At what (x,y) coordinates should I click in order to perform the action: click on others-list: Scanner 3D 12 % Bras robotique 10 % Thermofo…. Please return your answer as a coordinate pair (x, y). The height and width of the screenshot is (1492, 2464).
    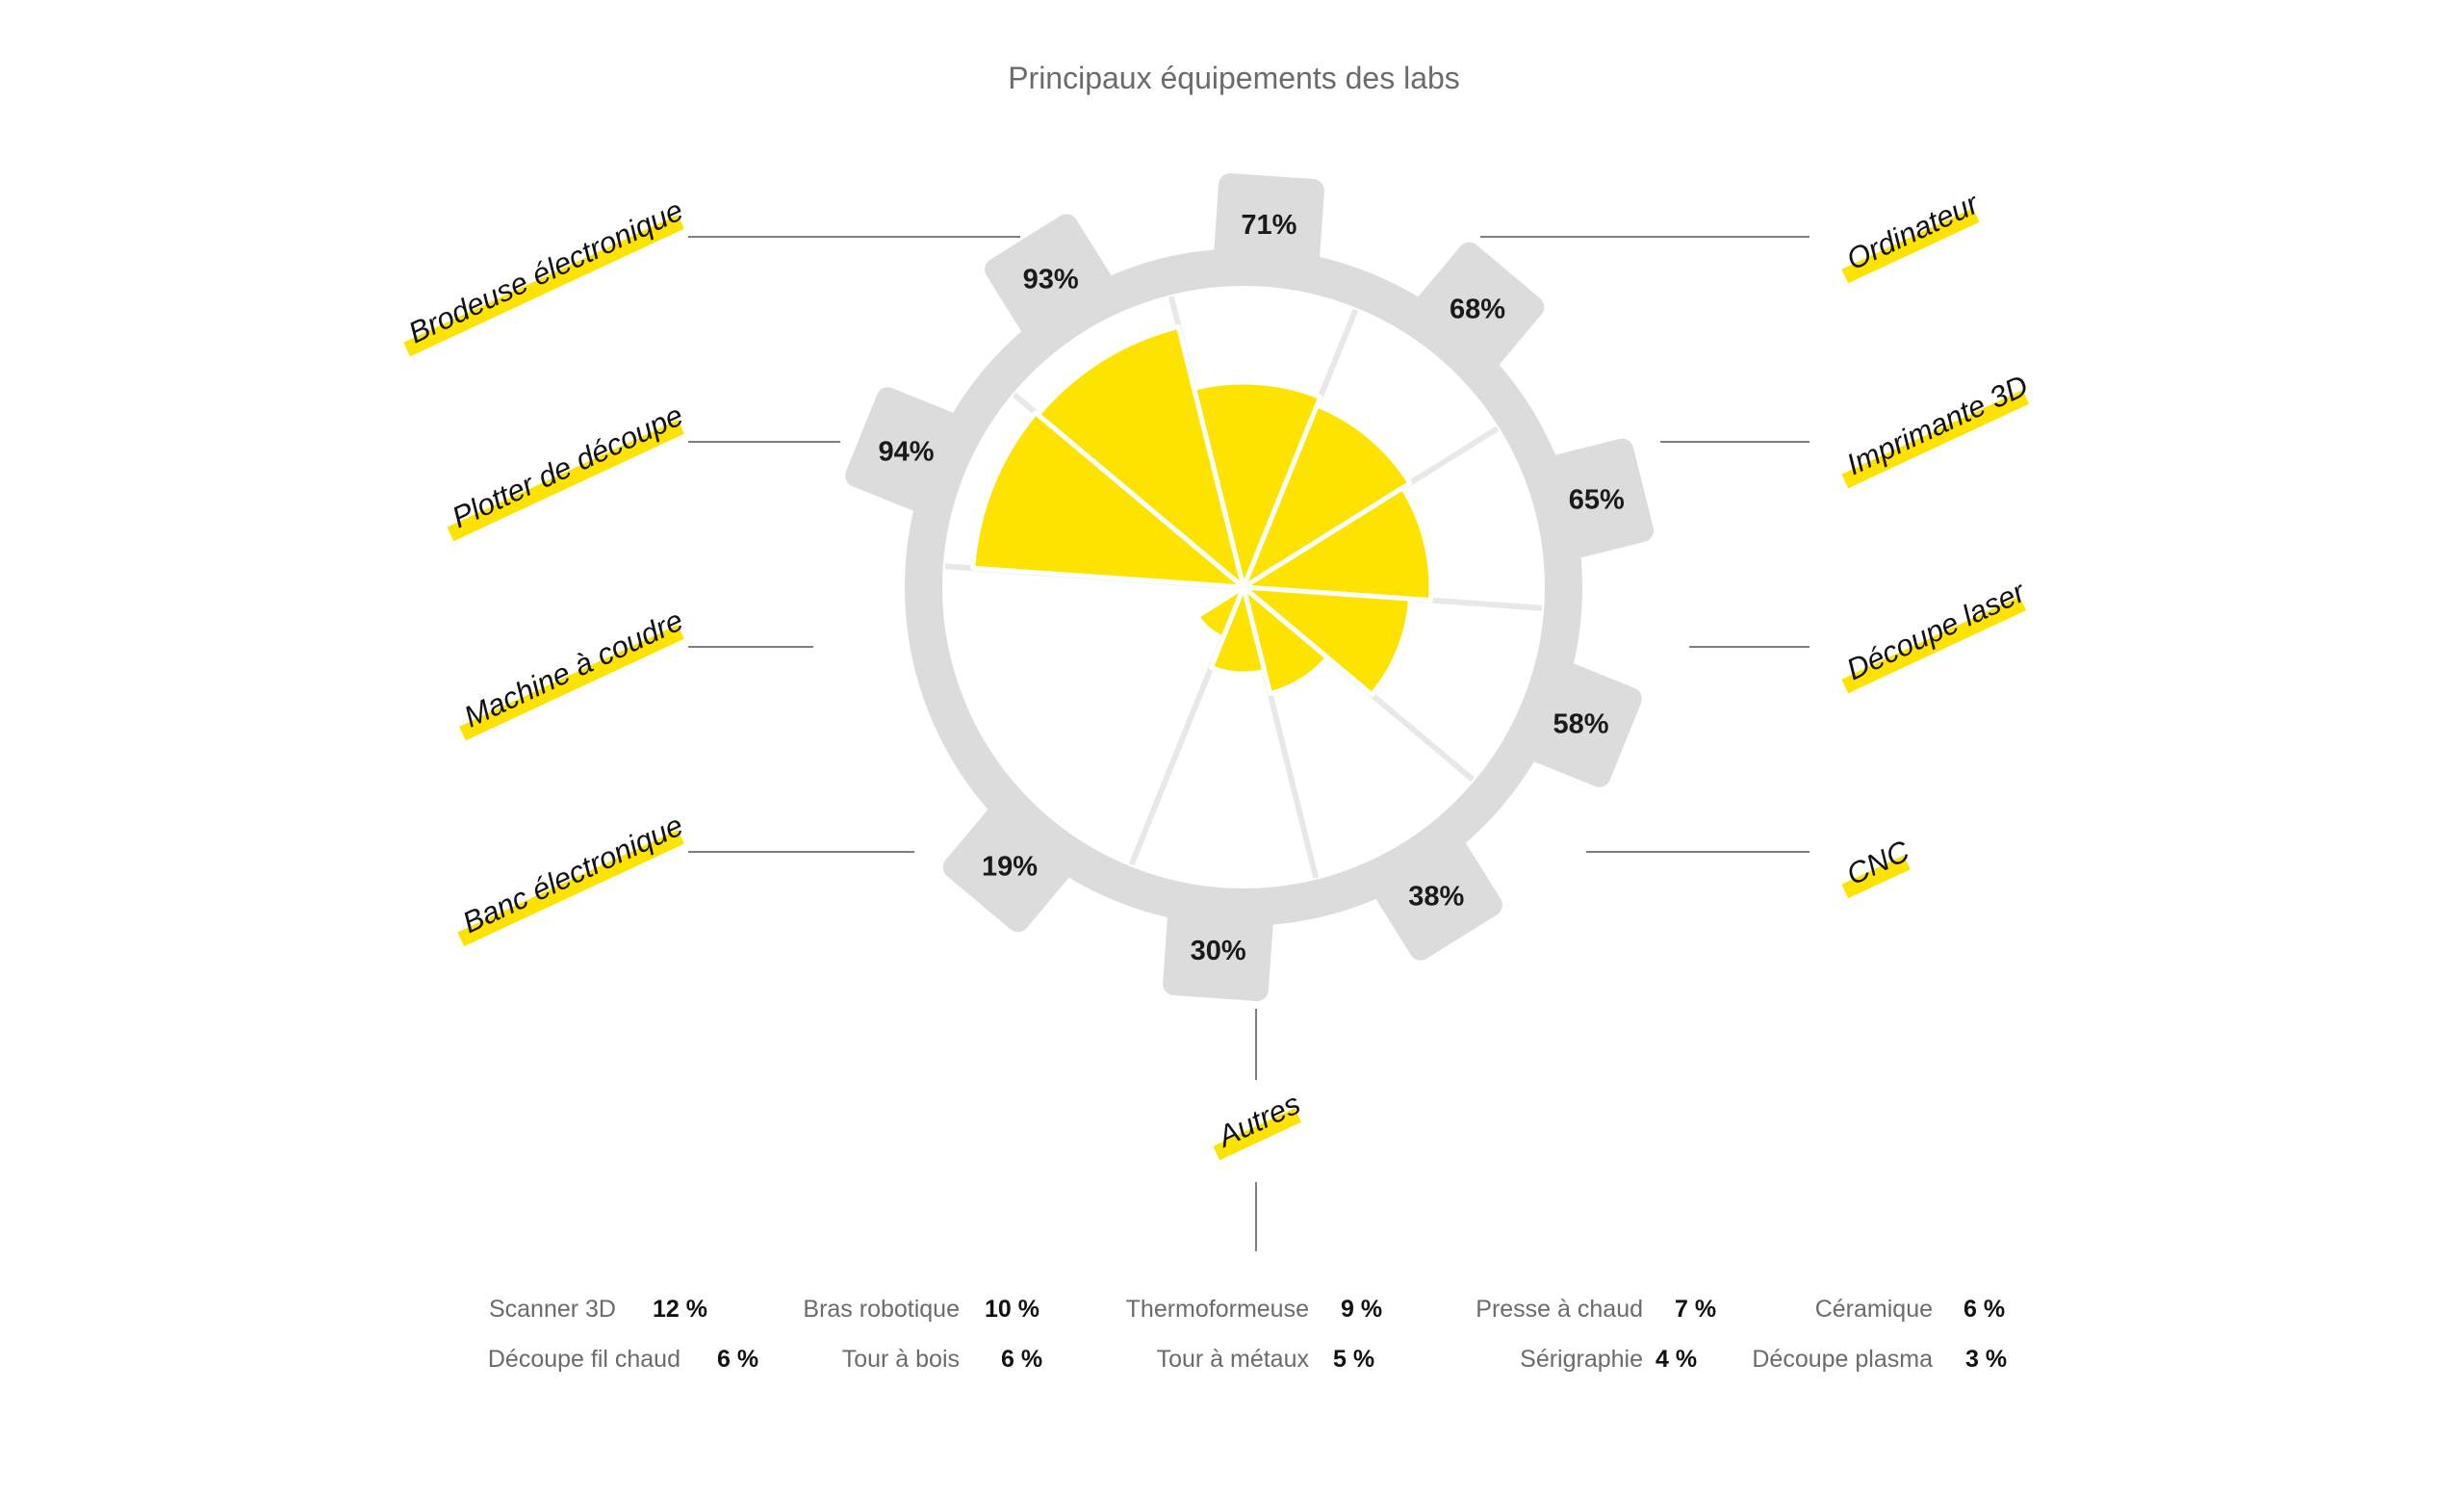
    Looking at the image, I should click on (1247, 1334).